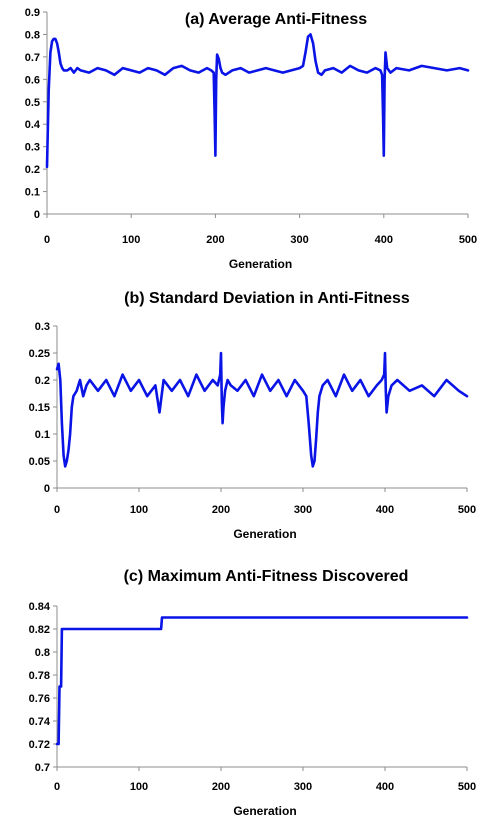 The image size is (481, 826). What do you see at coordinates (32, 103) in the screenshot?
I see `y-tick-label: 0.5` at bounding box center [32, 103].